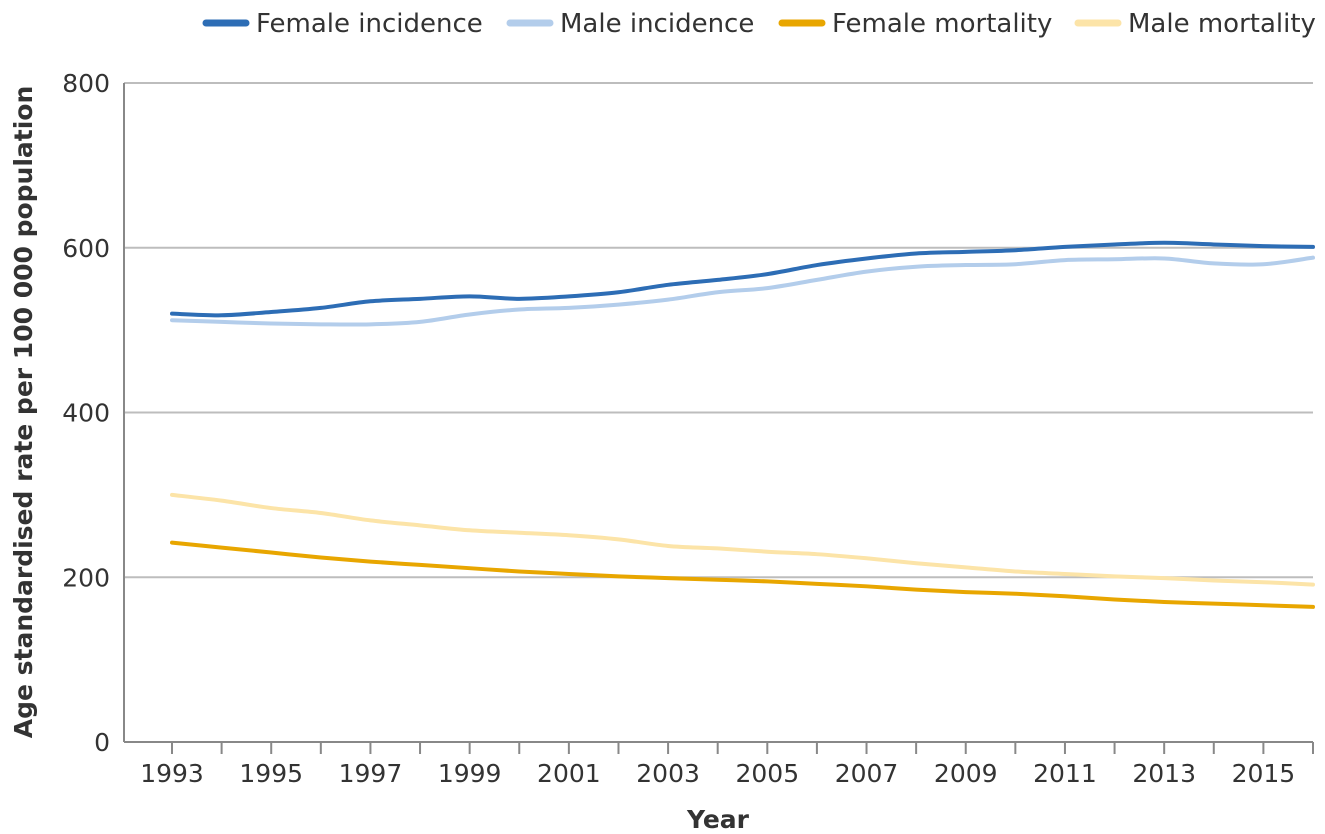  I want to click on legend-label: Male mortality, so click(1222, 24).